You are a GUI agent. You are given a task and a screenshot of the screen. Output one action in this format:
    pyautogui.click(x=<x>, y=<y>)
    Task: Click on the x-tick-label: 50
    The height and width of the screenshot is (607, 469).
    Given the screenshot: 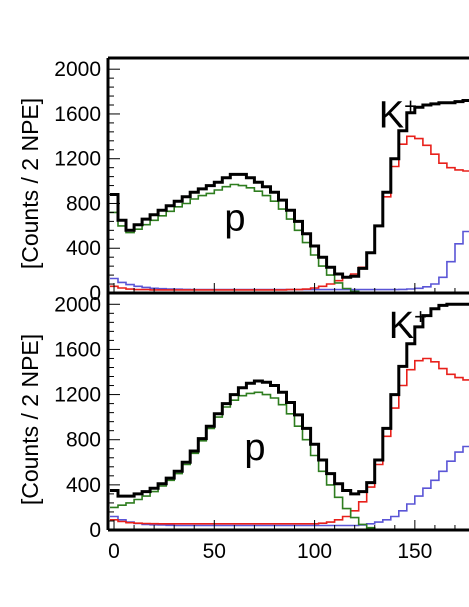 What is the action you would take?
    pyautogui.click(x=214, y=551)
    